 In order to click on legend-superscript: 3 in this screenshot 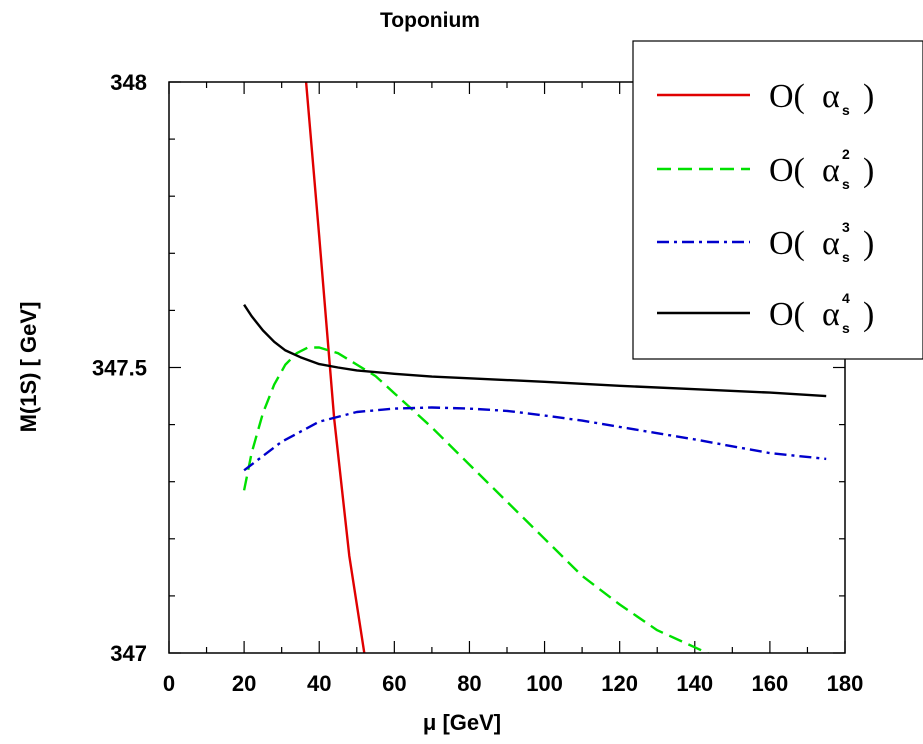, I will do `click(846, 227)`.